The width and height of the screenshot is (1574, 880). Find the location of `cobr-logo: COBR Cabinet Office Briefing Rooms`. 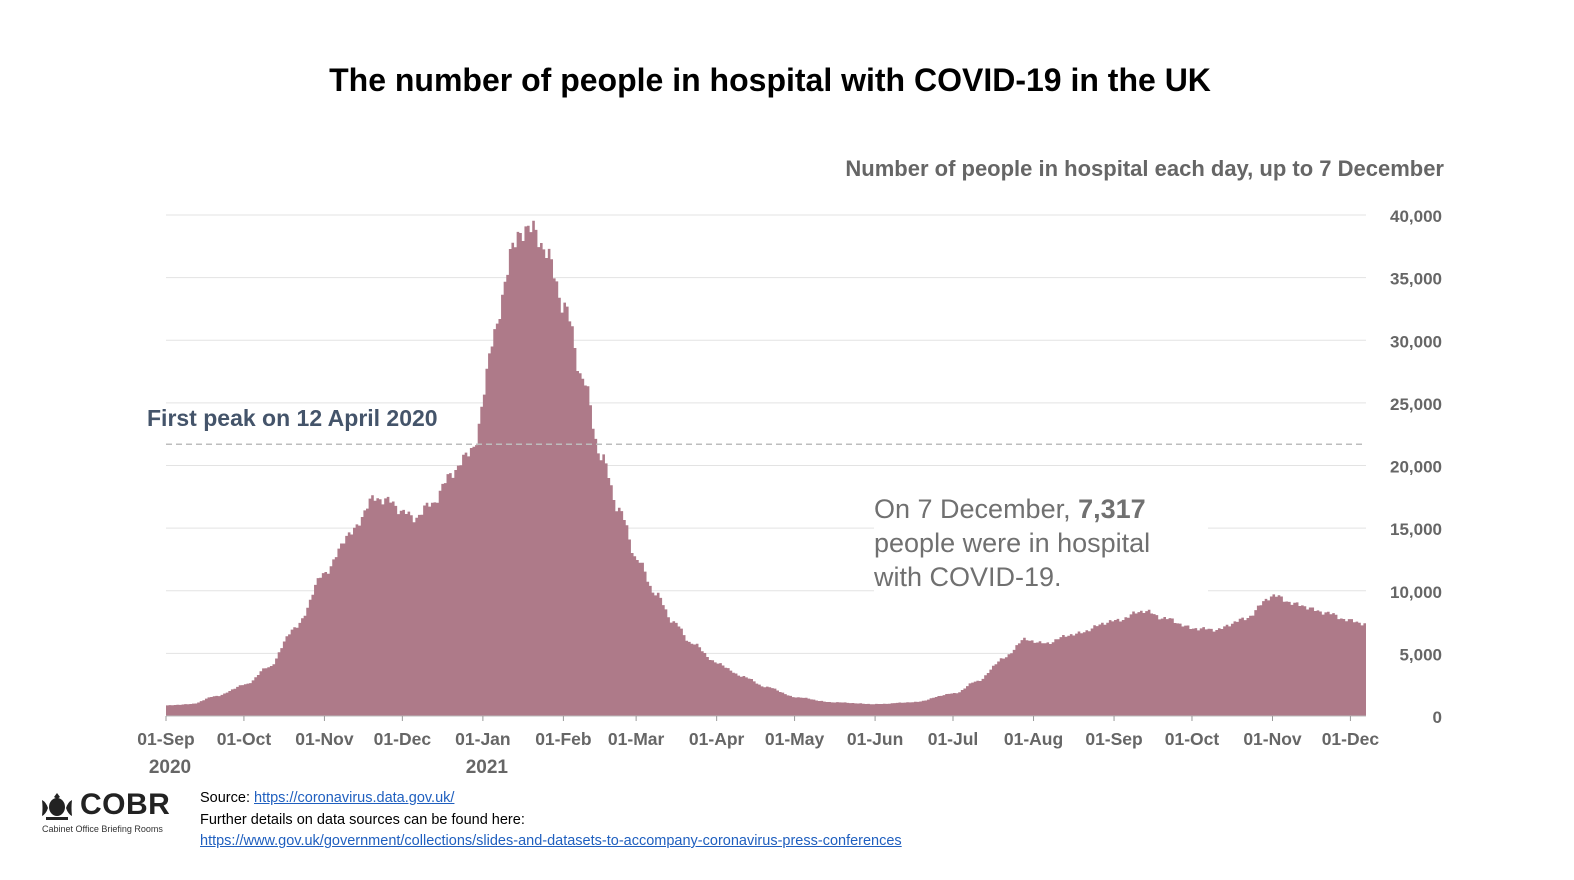

cobr-logo: COBR Cabinet Office Briefing Rooms is located at coordinates (106, 814).